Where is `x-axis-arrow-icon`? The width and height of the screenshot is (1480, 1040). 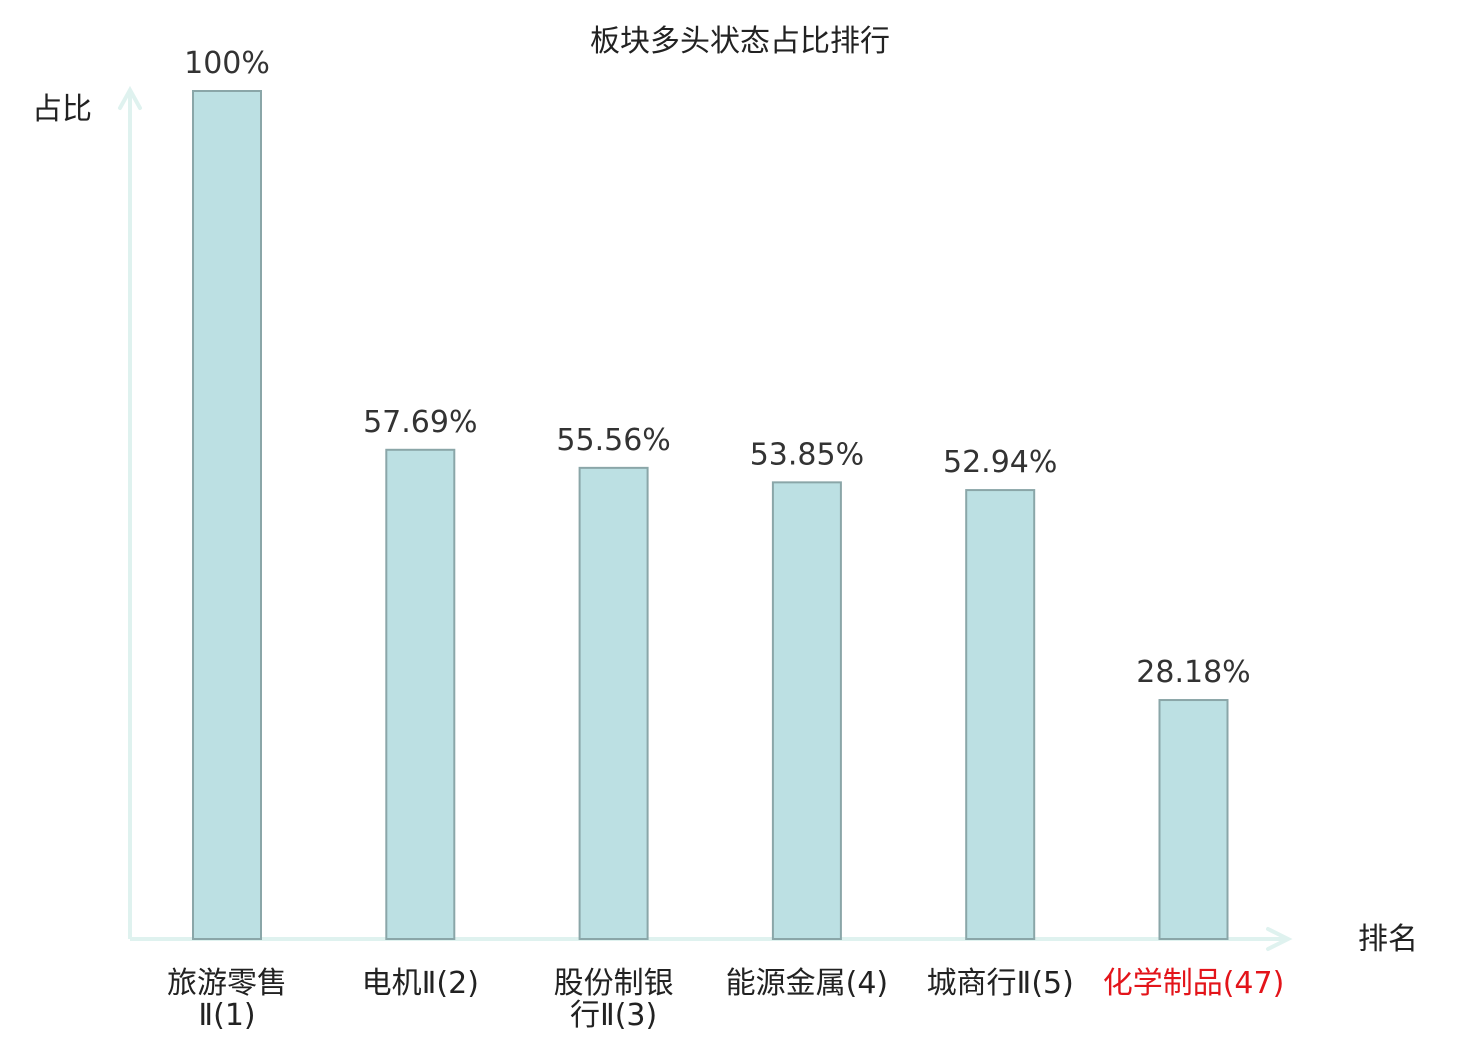
x-axis-arrow-icon is located at coordinates (1279, 939).